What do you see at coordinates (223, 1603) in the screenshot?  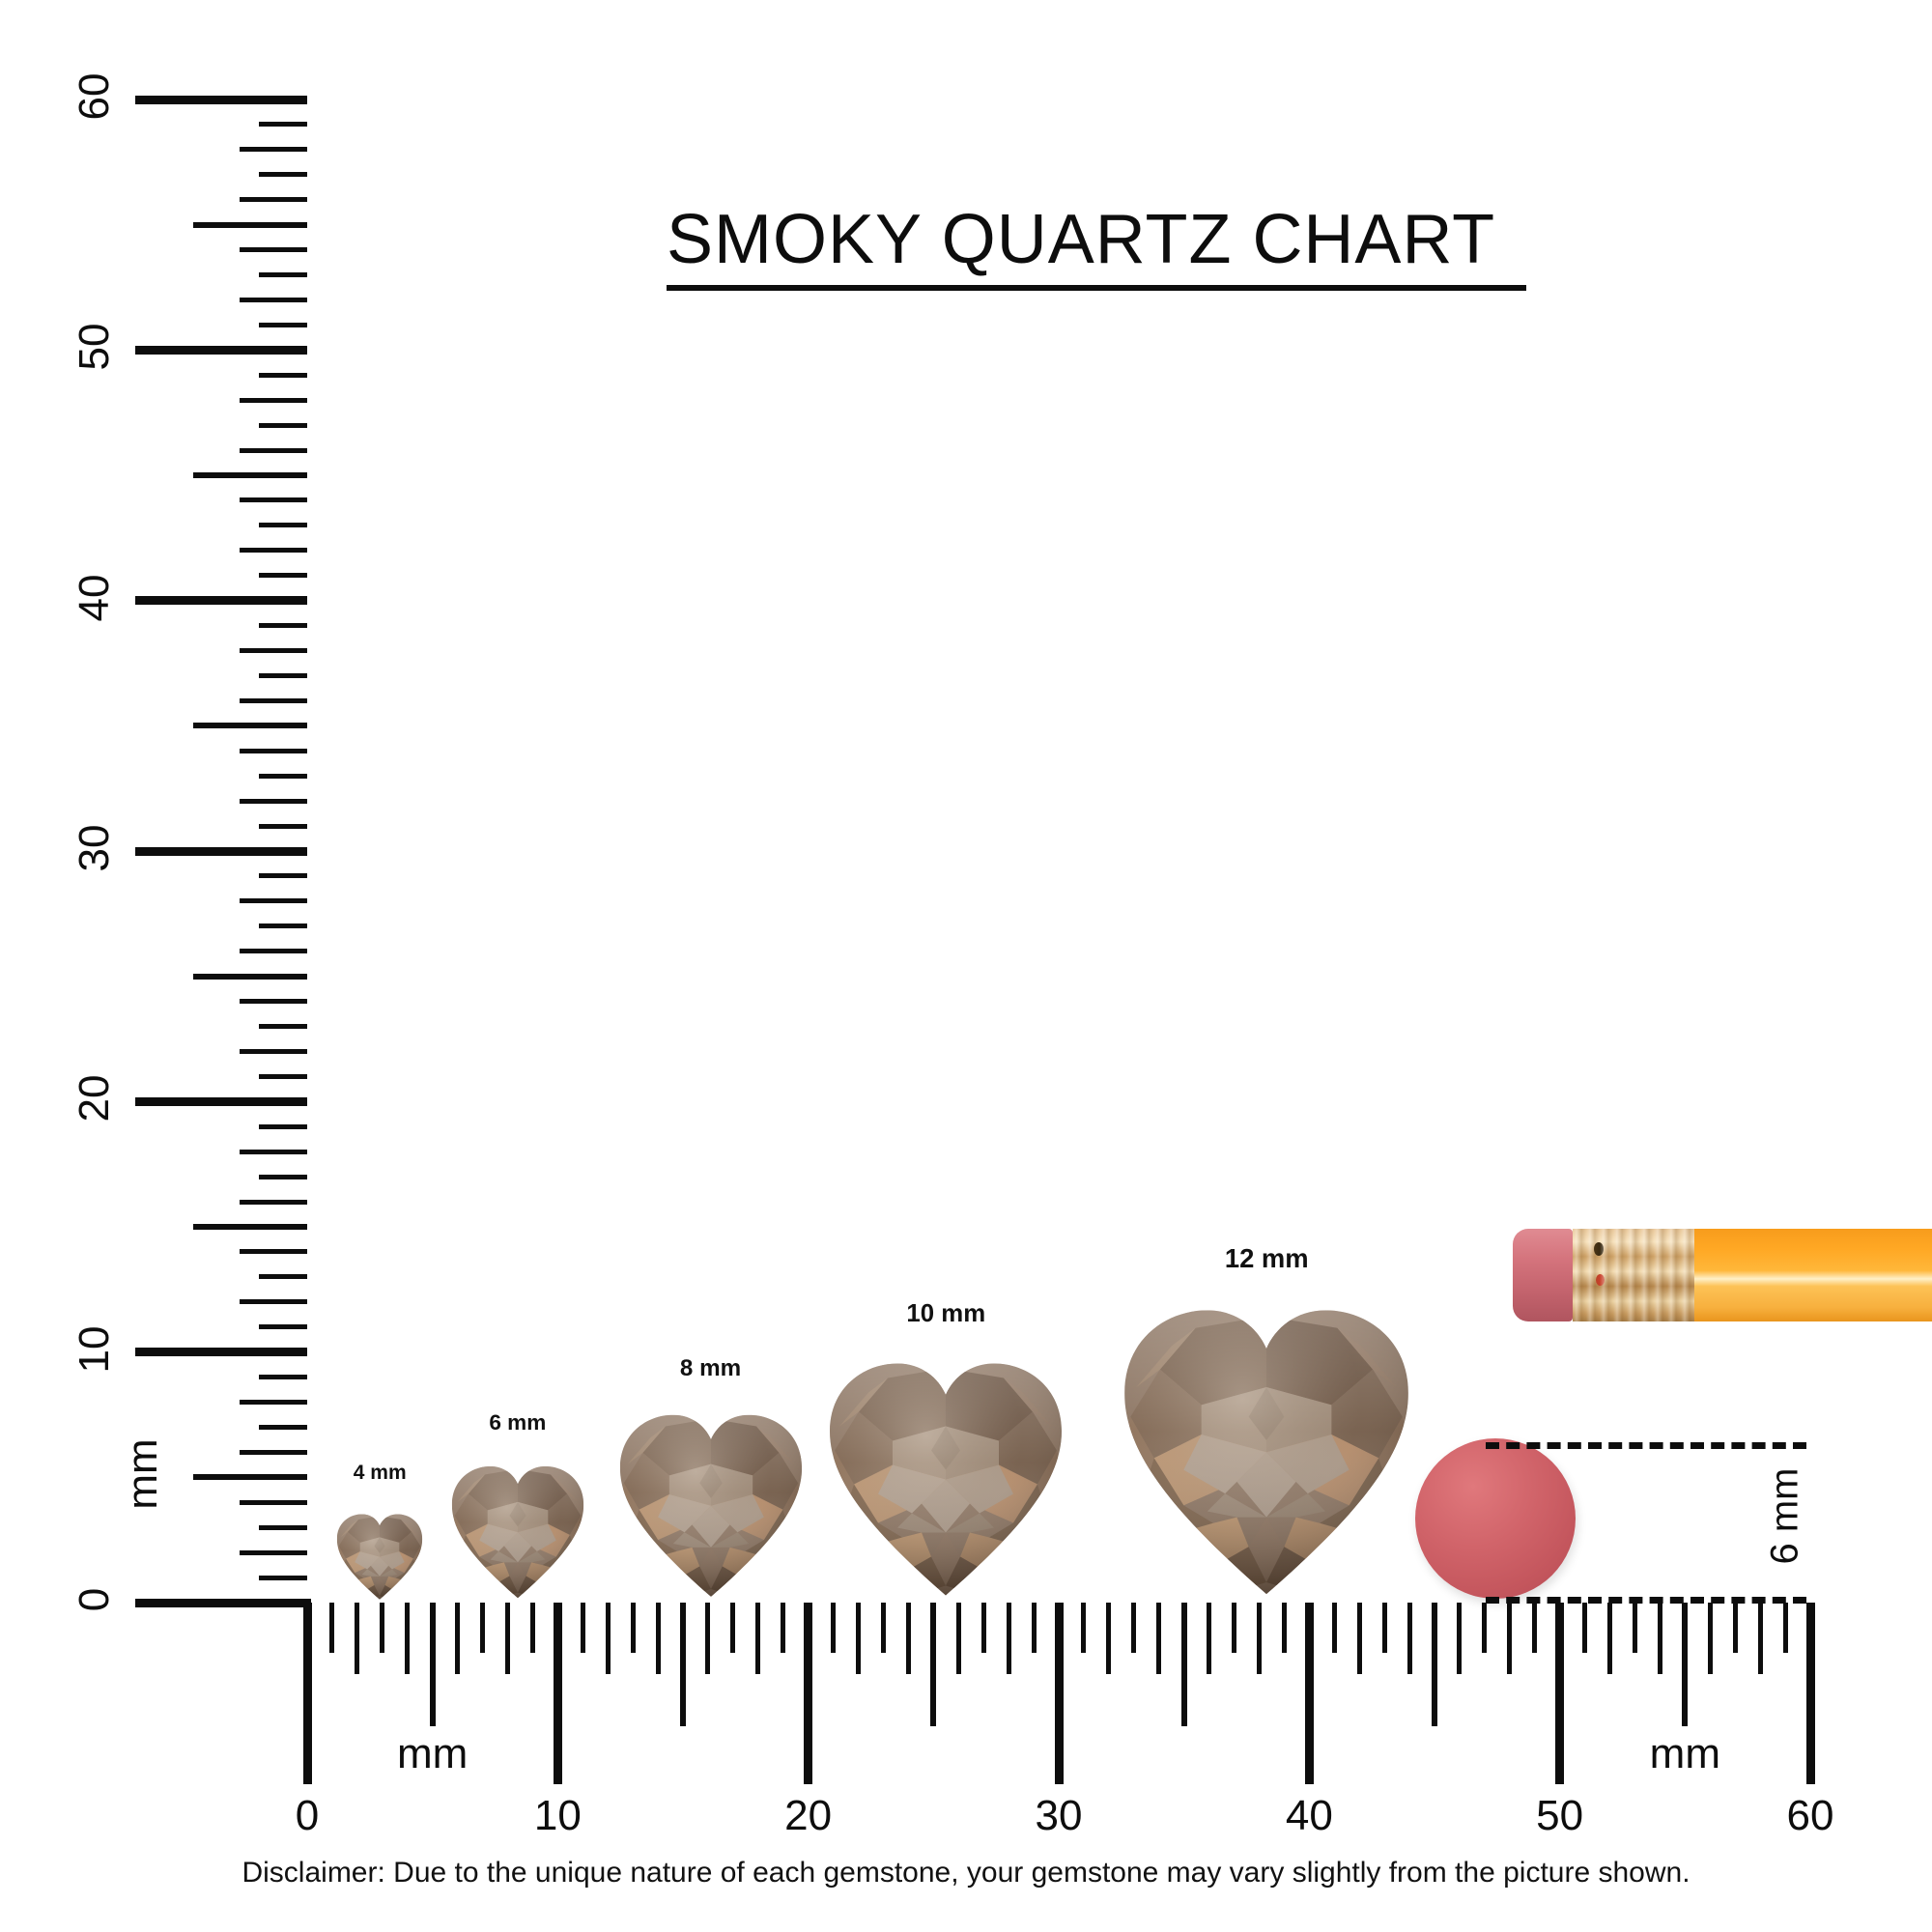 I see `ruler-origin-baseline` at bounding box center [223, 1603].